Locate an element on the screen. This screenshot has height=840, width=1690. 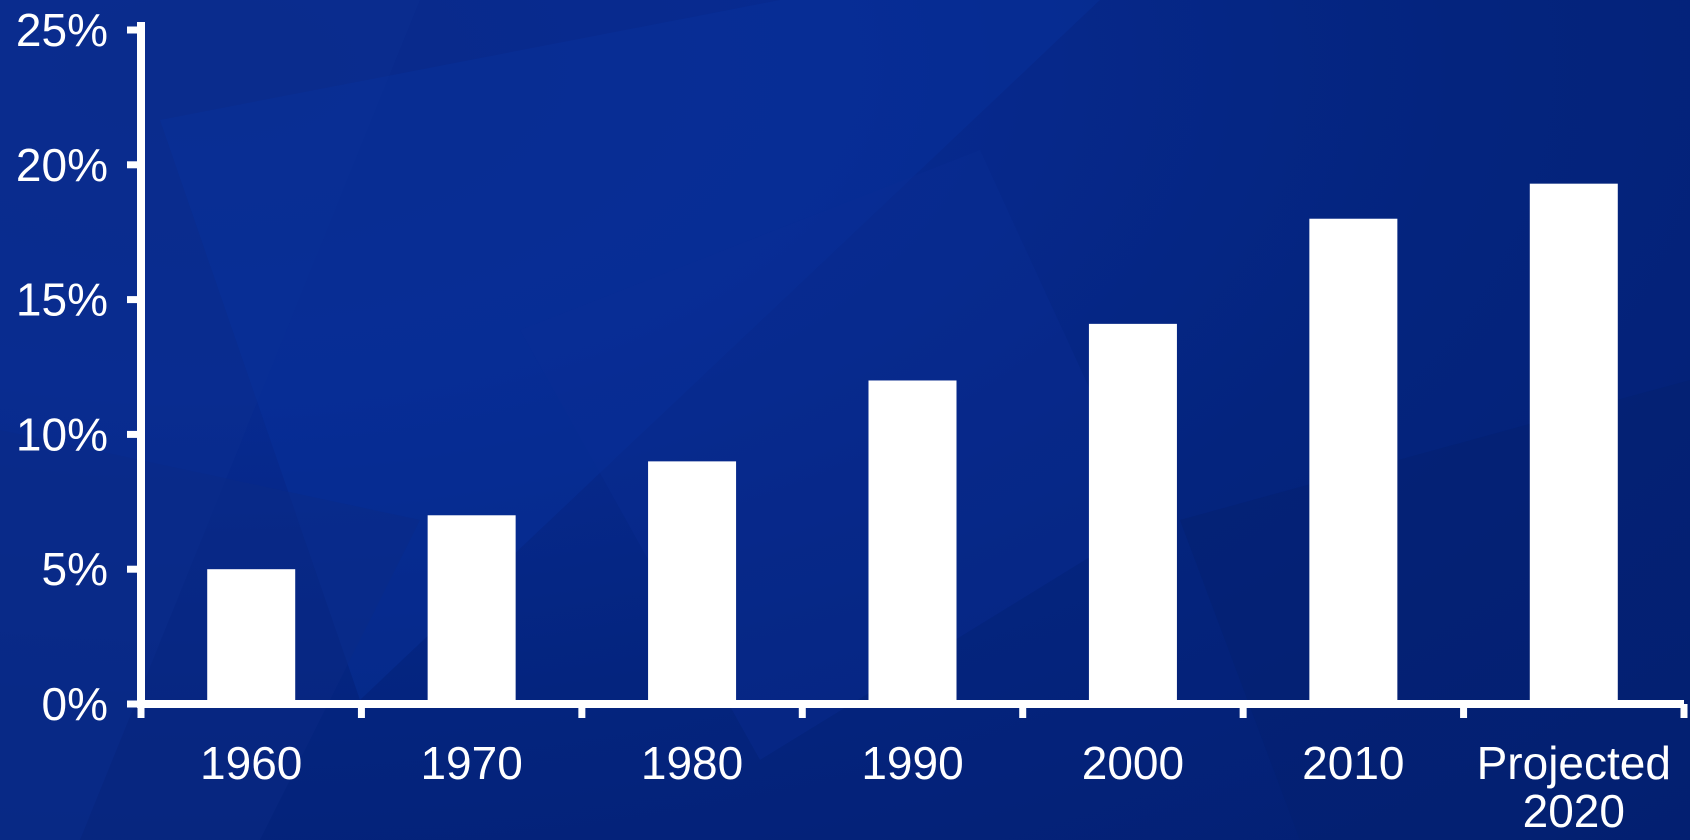
bar-1990 is located at coordinates (912, 542).